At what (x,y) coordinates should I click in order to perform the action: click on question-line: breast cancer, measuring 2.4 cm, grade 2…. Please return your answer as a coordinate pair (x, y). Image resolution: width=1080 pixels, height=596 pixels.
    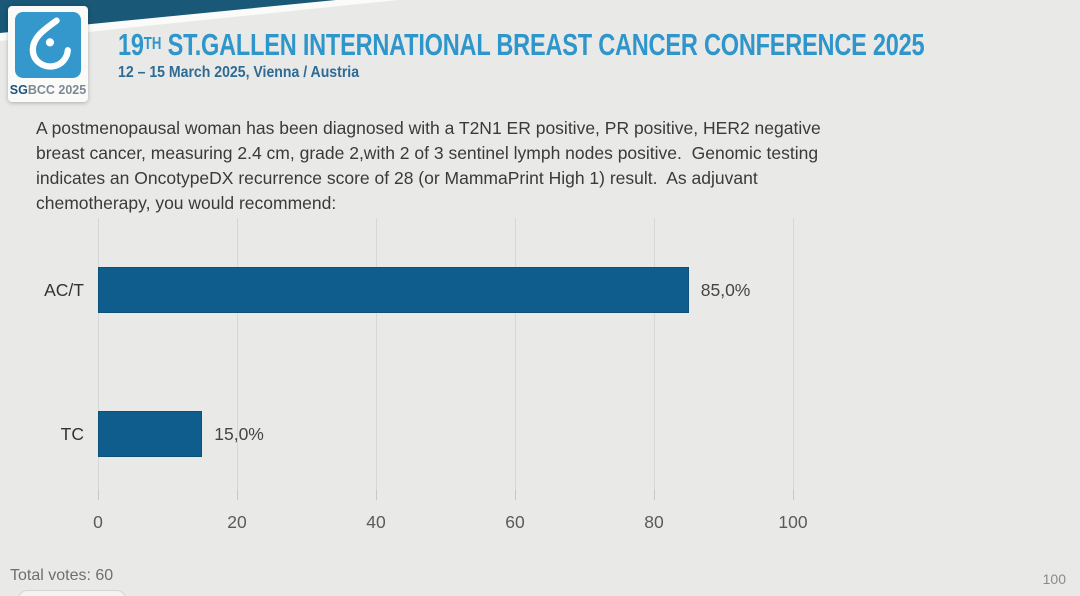
    Looking at the image, I should click on (427, 153).